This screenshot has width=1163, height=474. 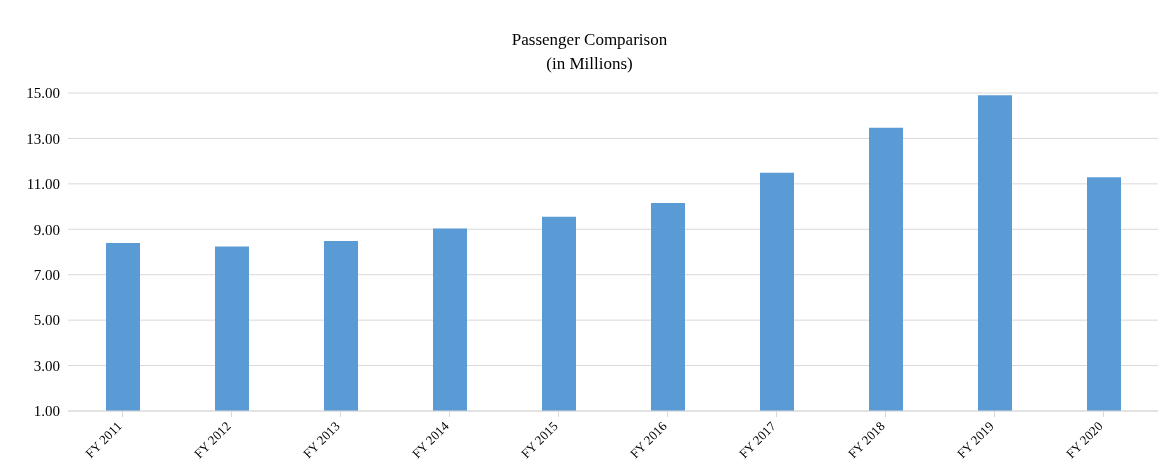 I want to click on x-tick-label: FY 2011, so click(x=103, y=439).